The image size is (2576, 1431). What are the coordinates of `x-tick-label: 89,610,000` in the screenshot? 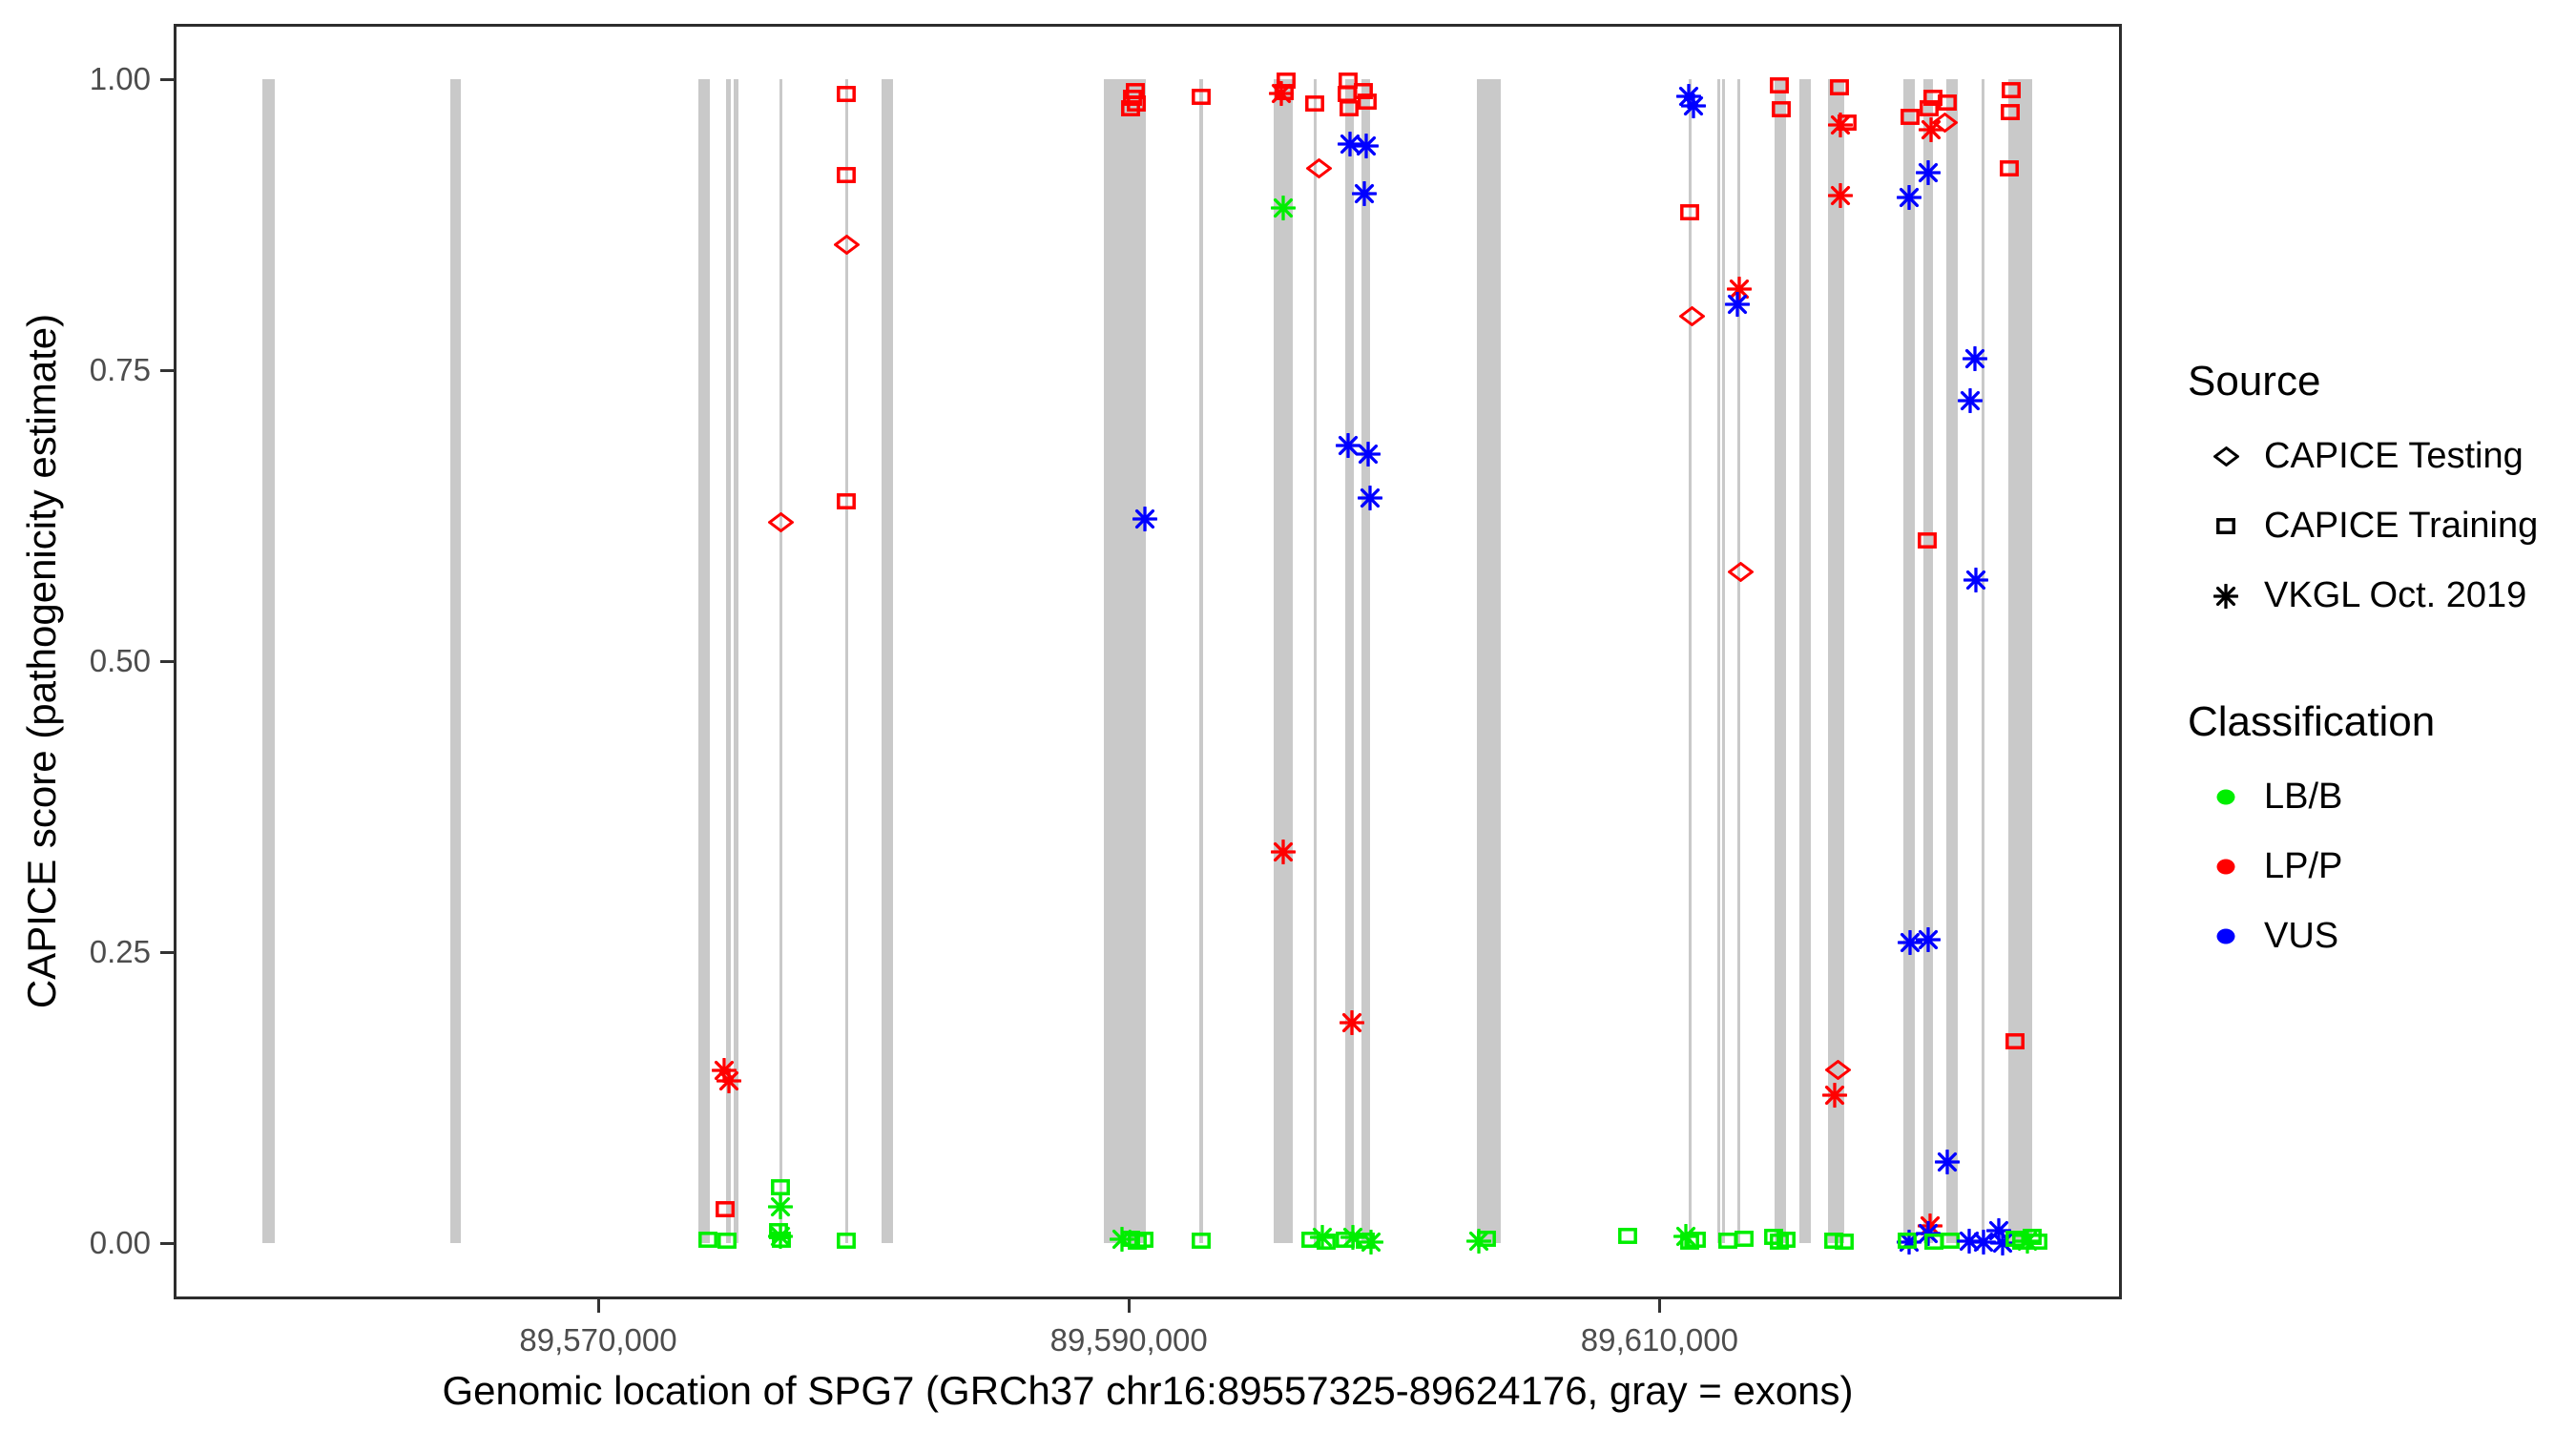 It's located at (1659, 1340).